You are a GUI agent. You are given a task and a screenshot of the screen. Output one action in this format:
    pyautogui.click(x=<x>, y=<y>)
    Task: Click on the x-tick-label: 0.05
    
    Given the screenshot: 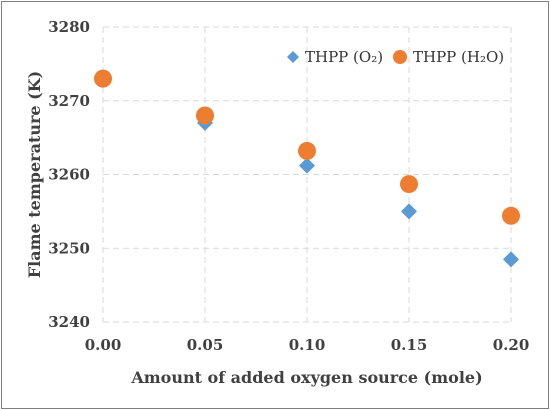 What is the action you would take?
    pyautogui.click(x=205, y=345)
    